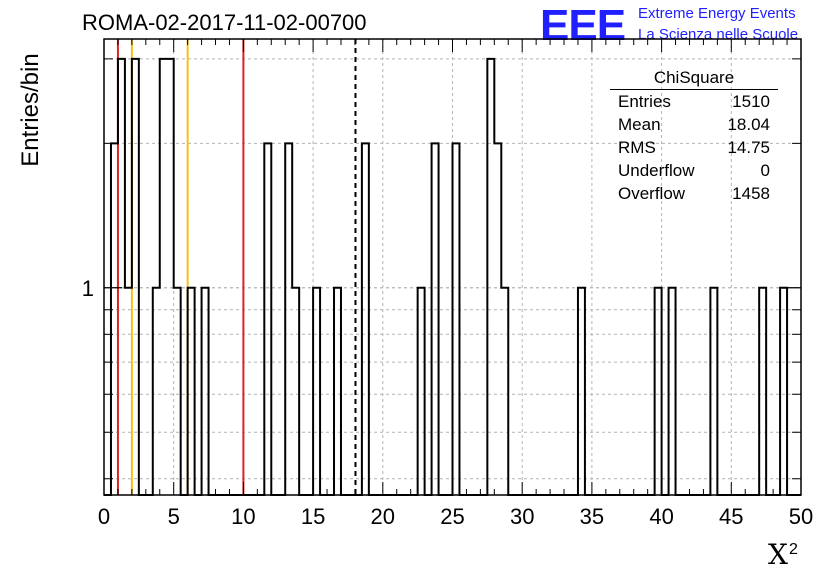  What do you see at coordinates (224, 22) in the screenshot?
I see `run-title: ROMA-02-2017-11-02-00700` at bounding box center [224, 22].